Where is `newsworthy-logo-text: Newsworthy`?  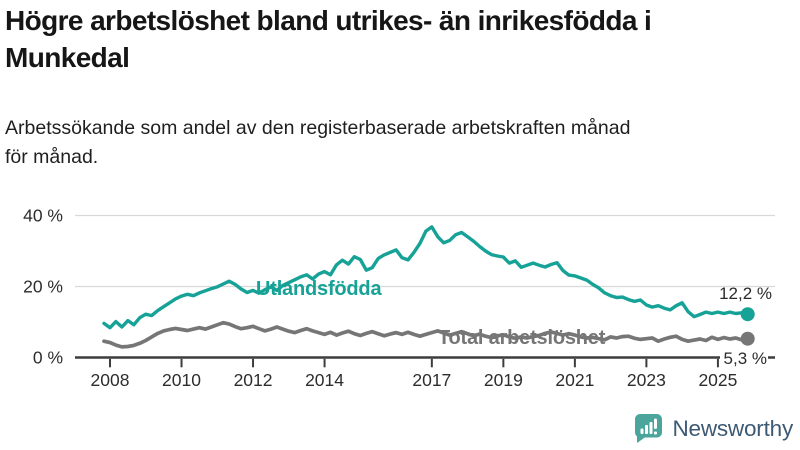
newsworthy-logo-text: Newsworthy is located at coordinates (732, 428).